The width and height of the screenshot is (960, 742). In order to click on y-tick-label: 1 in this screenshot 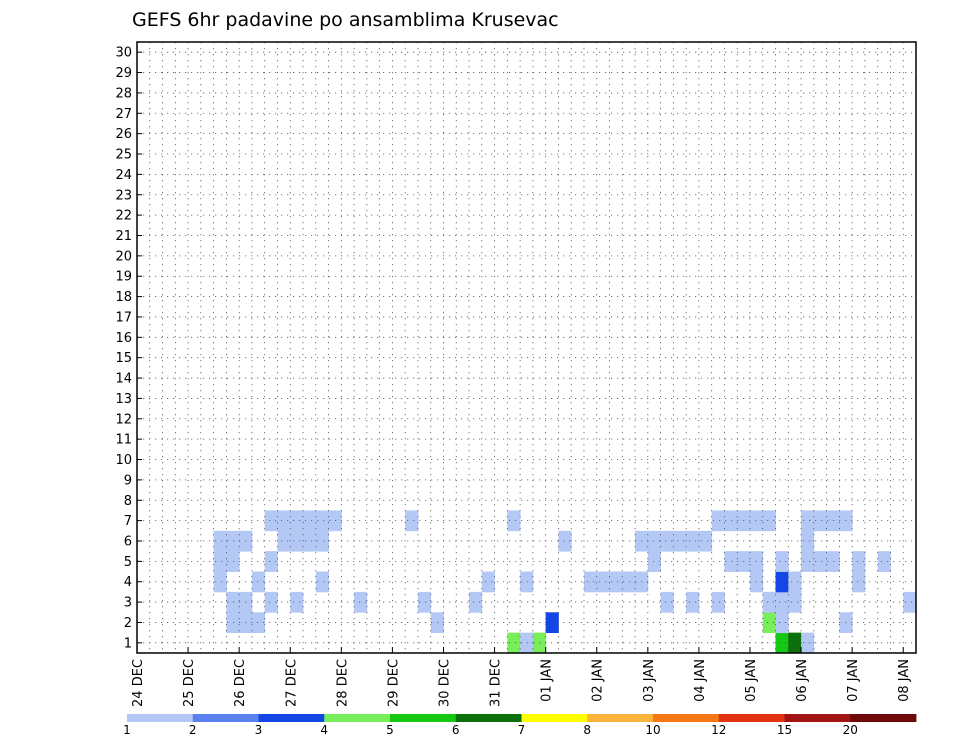, I will do `click(128, 643)`.